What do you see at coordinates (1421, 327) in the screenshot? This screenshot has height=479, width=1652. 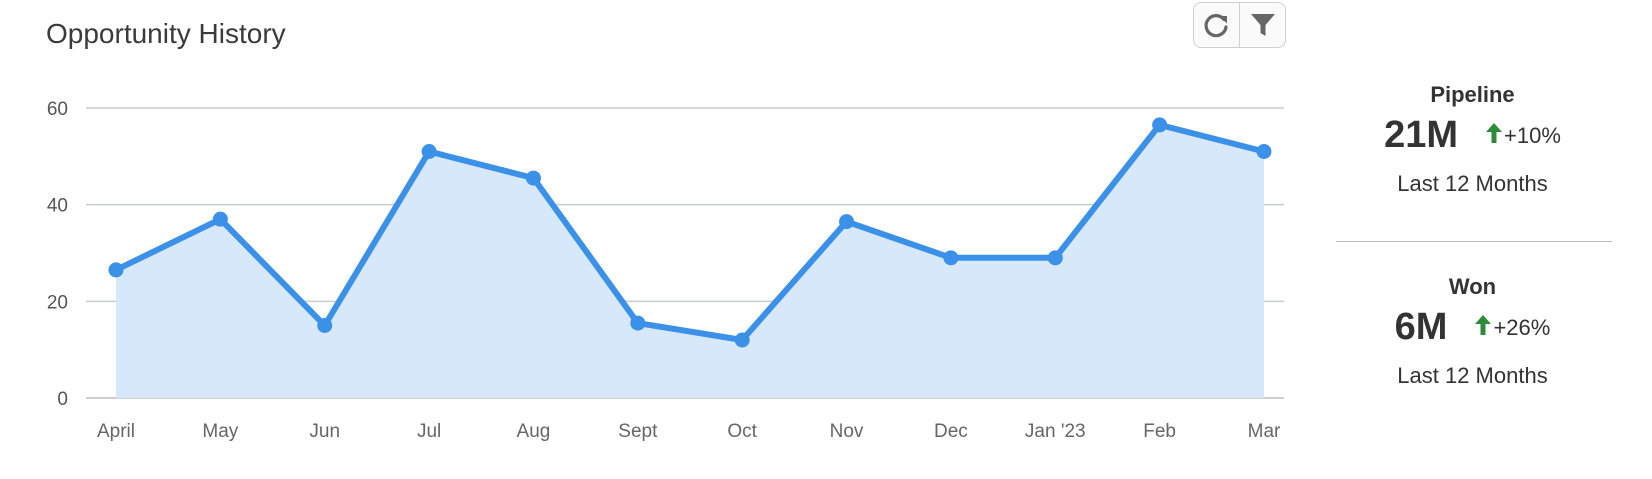 I see `kpi-value: 6M` at bounding box center [1421, 327].